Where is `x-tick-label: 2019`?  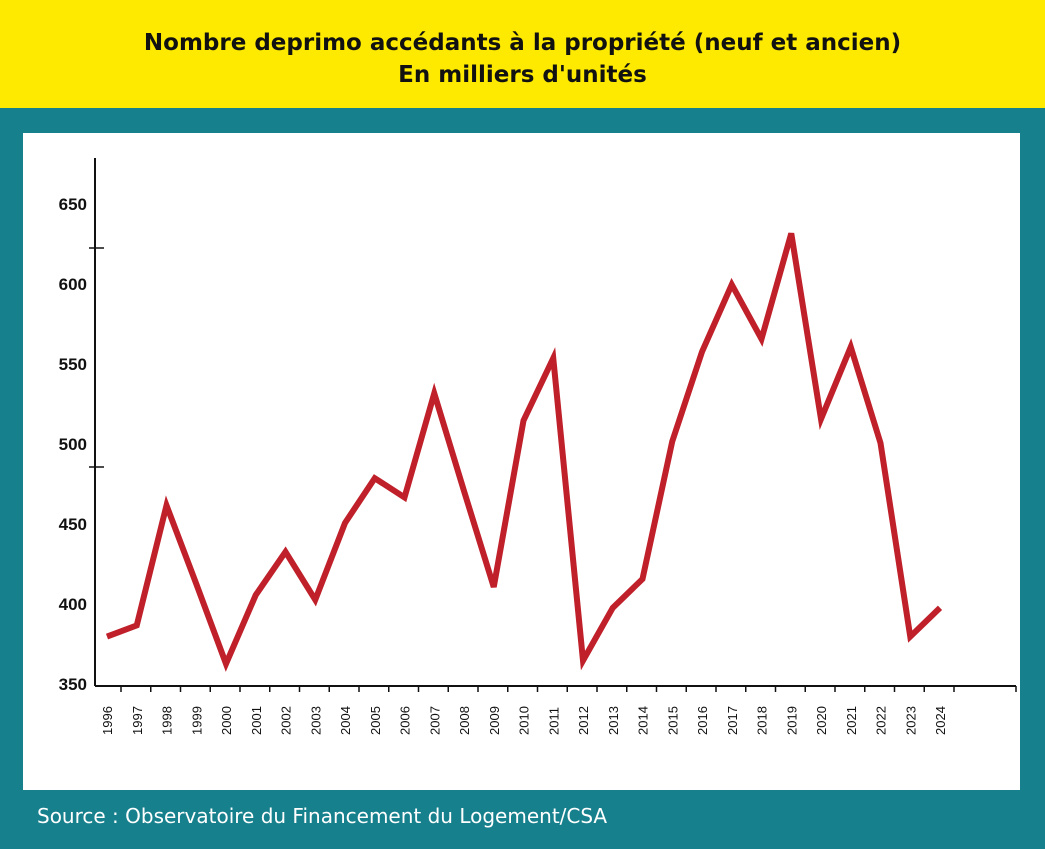 x-tick-label: 2019 is located at coordinates (791, 720).